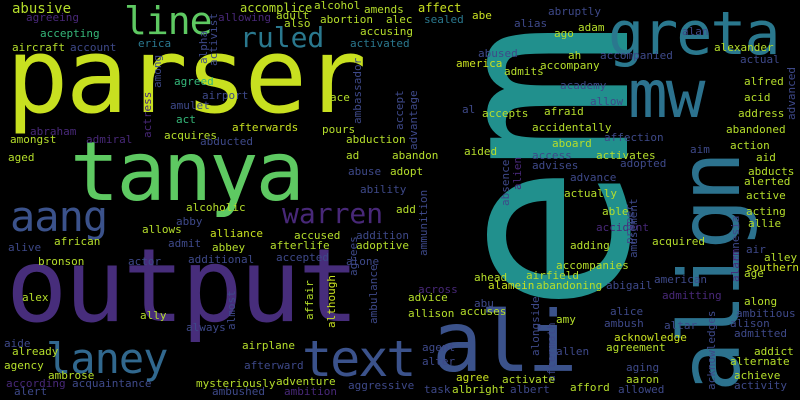  What do you see at coordinates (109, 139) in the screenshot?
I see `word-admiral: admiral` at bounding box center [109, 139].